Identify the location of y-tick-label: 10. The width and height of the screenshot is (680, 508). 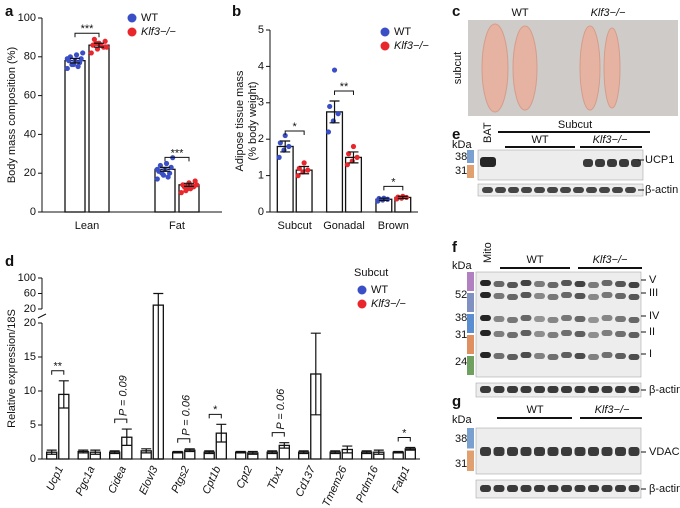
(30, 391).